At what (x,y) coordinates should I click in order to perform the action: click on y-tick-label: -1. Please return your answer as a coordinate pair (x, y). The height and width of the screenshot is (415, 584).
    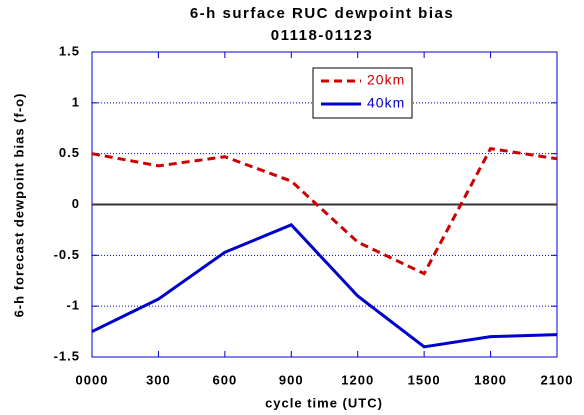
    Looking at the image, I should click on (73, 305).